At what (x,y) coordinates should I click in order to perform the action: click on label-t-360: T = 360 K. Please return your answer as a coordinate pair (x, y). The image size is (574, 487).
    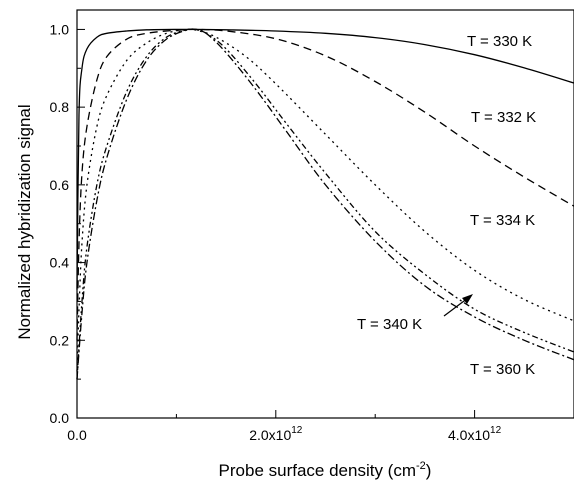
    Looking at the image, I should click on (502, 369).